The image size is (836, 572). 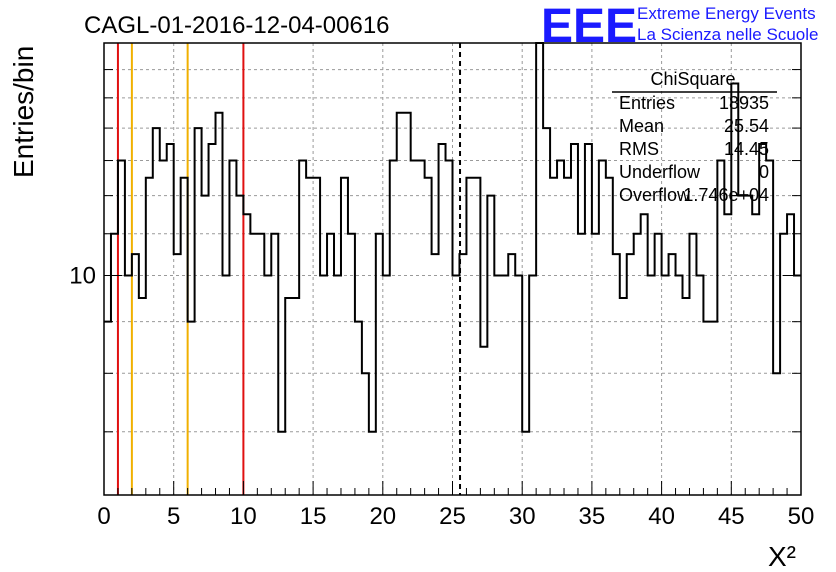 What do you see at coordinates (692, 79) in the screenshot?
I see `stats-box-name: ChiSquare` at bounding box center [692, 79].